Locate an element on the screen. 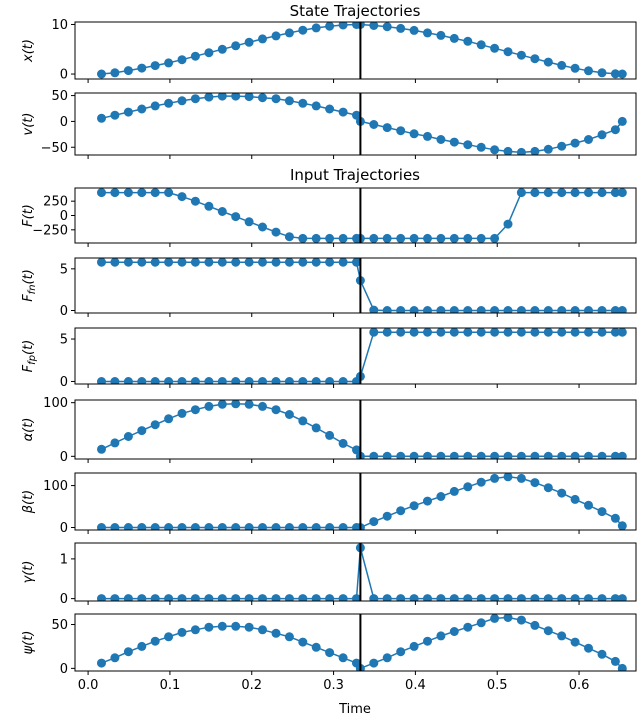  state-title: State Trajectories is located at coordinates (355, 11).